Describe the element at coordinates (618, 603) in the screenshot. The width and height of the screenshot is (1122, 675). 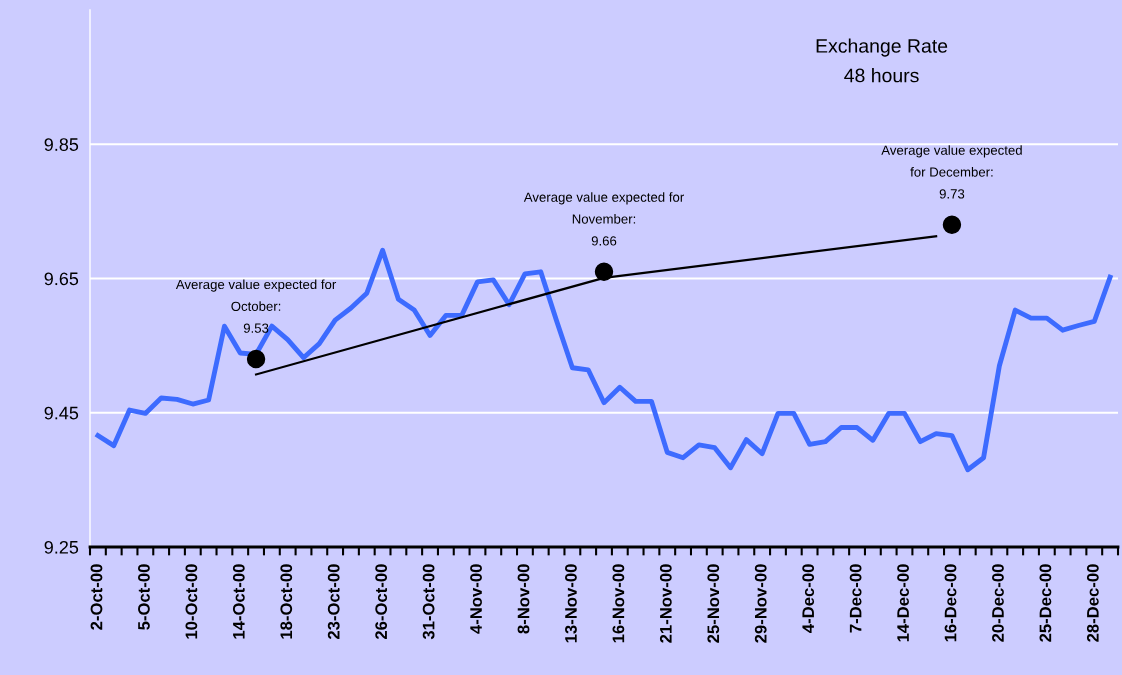
I see `x-tick-label: 16-Nov-00` at that location.